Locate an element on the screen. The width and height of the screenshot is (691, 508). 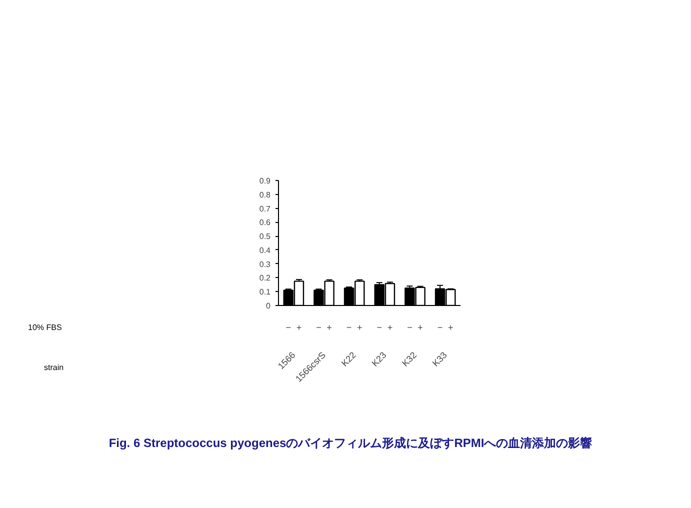
text: strain is located at coordinates (54, 367).